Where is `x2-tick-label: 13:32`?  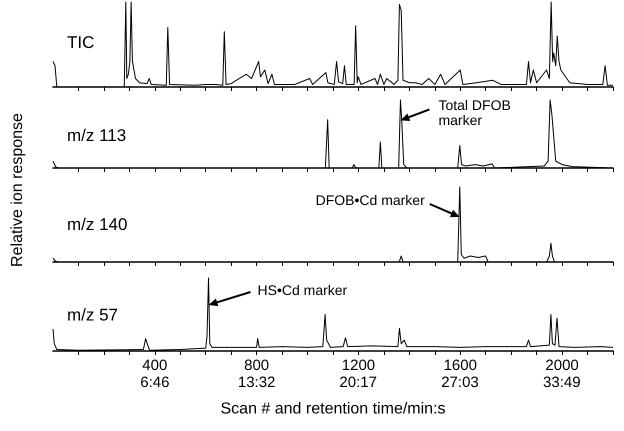
x2-tick-label: 13:32 is located at coordinates (257, 382).